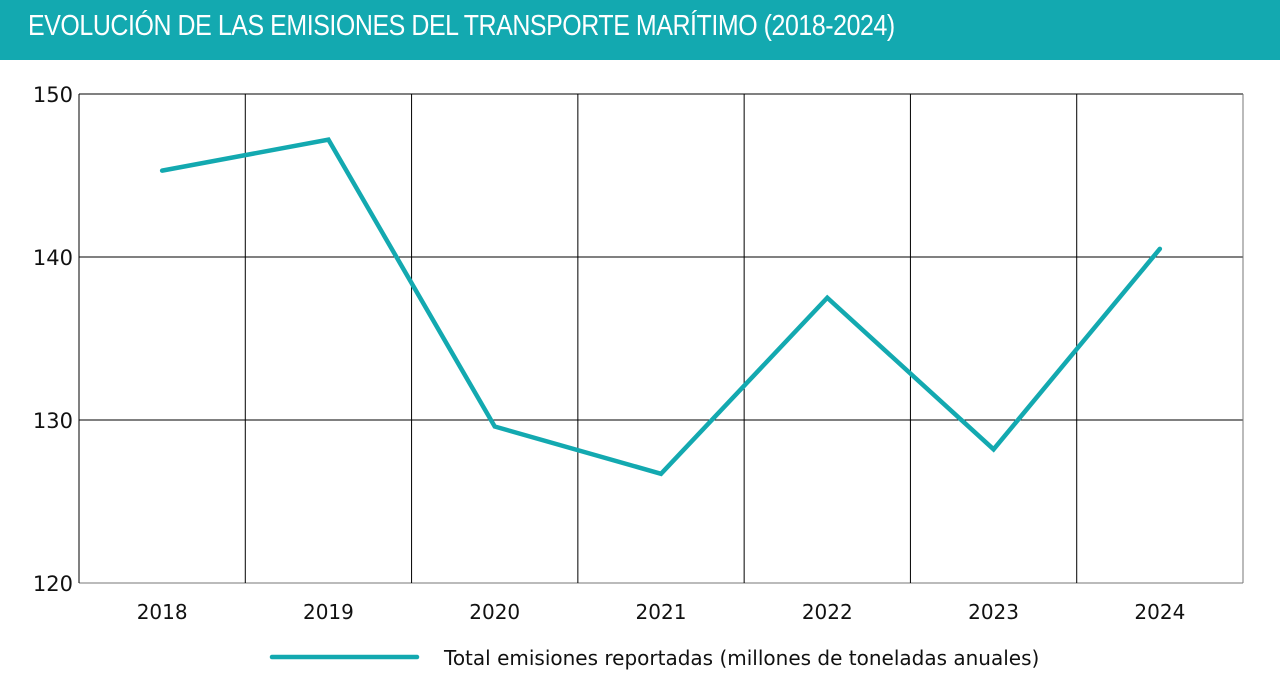  Describe the element at coordinates (53, 421) in the screenshot. I see `y-tick-label: 130` at that location.